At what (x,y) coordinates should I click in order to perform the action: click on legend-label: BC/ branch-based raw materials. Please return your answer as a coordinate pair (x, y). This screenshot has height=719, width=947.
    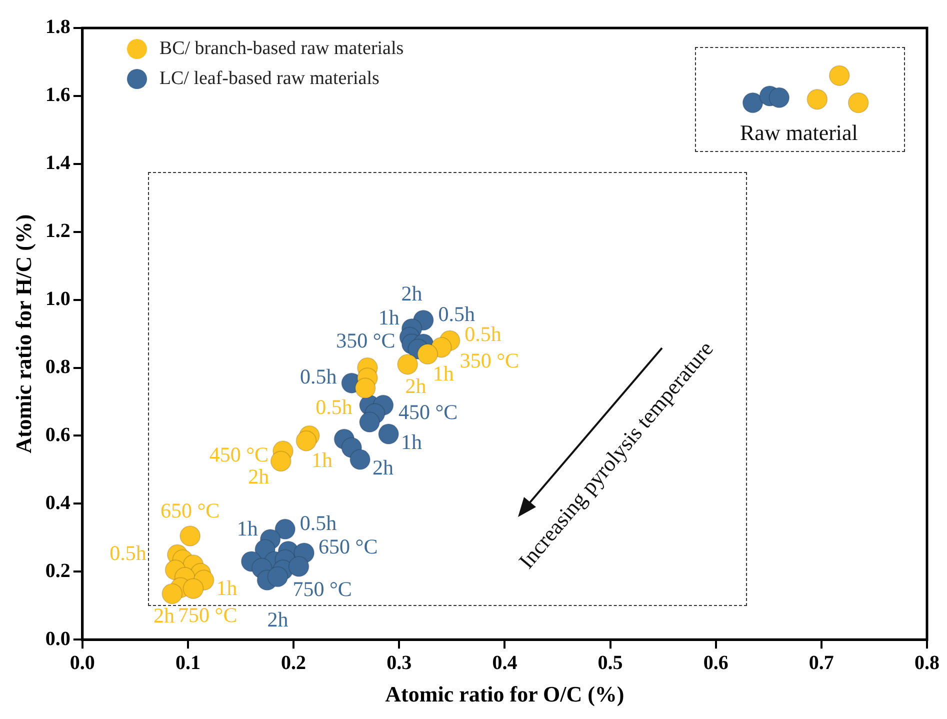
    Looking at the image, I should click on (281, 49).